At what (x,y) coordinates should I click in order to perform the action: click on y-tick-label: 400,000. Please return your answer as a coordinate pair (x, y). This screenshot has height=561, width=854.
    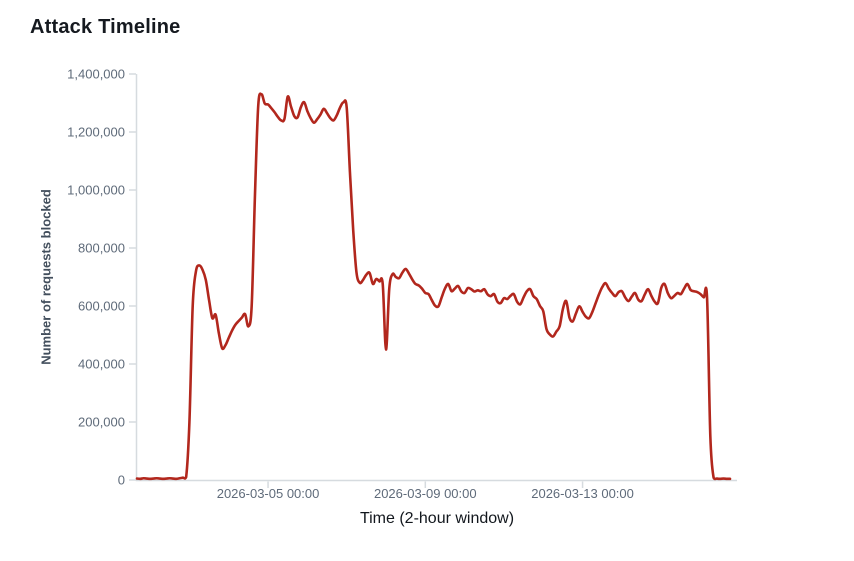
    Looking at the image, I should click on (101, 364).